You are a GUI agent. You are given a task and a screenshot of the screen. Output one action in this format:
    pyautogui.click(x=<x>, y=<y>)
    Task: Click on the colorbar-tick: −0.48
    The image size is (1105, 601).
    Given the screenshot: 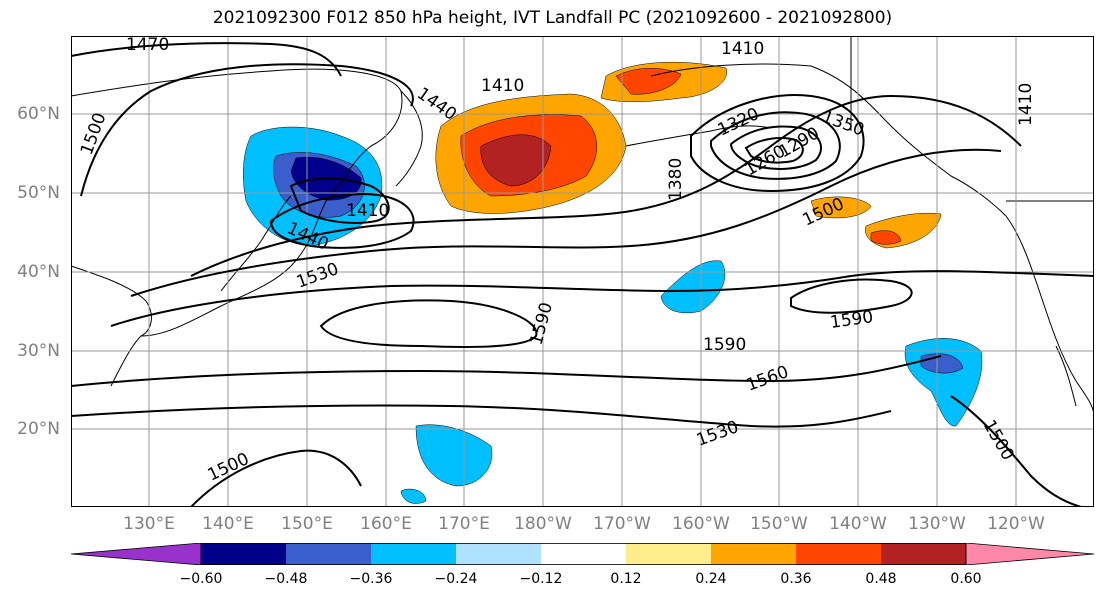 What is the action you would take?
    pyautogui.click(x=286, y=579)
    